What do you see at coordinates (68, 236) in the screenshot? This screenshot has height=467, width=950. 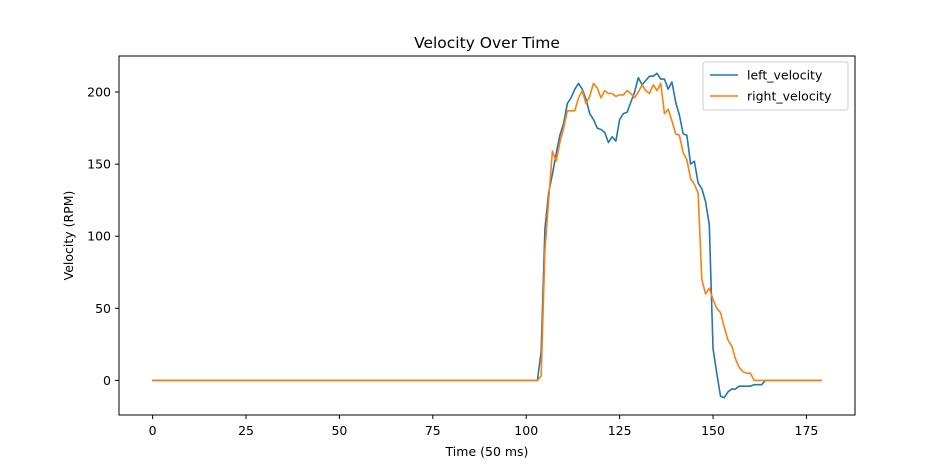 I see `y-axis-label: Velocity (RPM)` at bounding box center [68, 236].